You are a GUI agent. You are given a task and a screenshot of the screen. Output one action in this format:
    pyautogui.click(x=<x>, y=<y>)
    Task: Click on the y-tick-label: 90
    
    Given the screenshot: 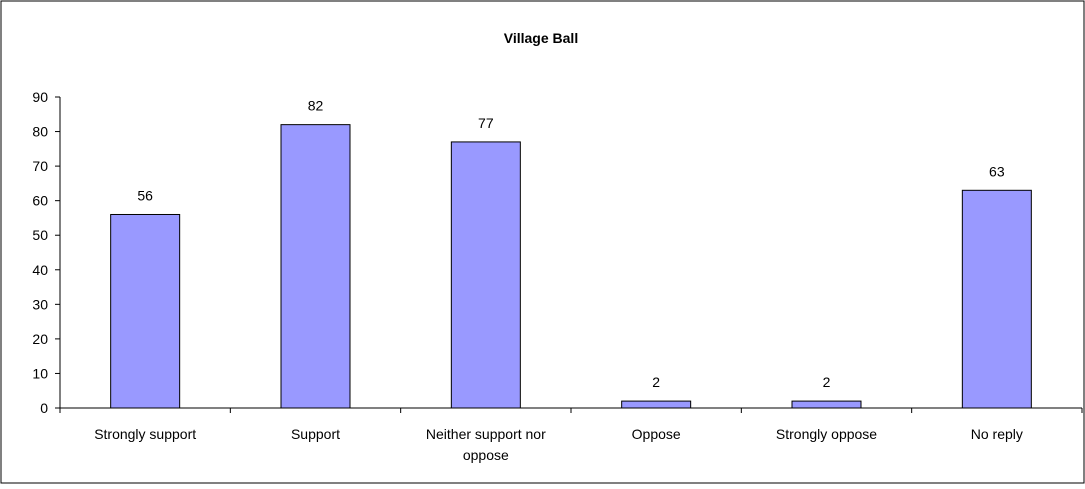 What is the action you would take?
    pyautogui.click(x=40, y=97)
    